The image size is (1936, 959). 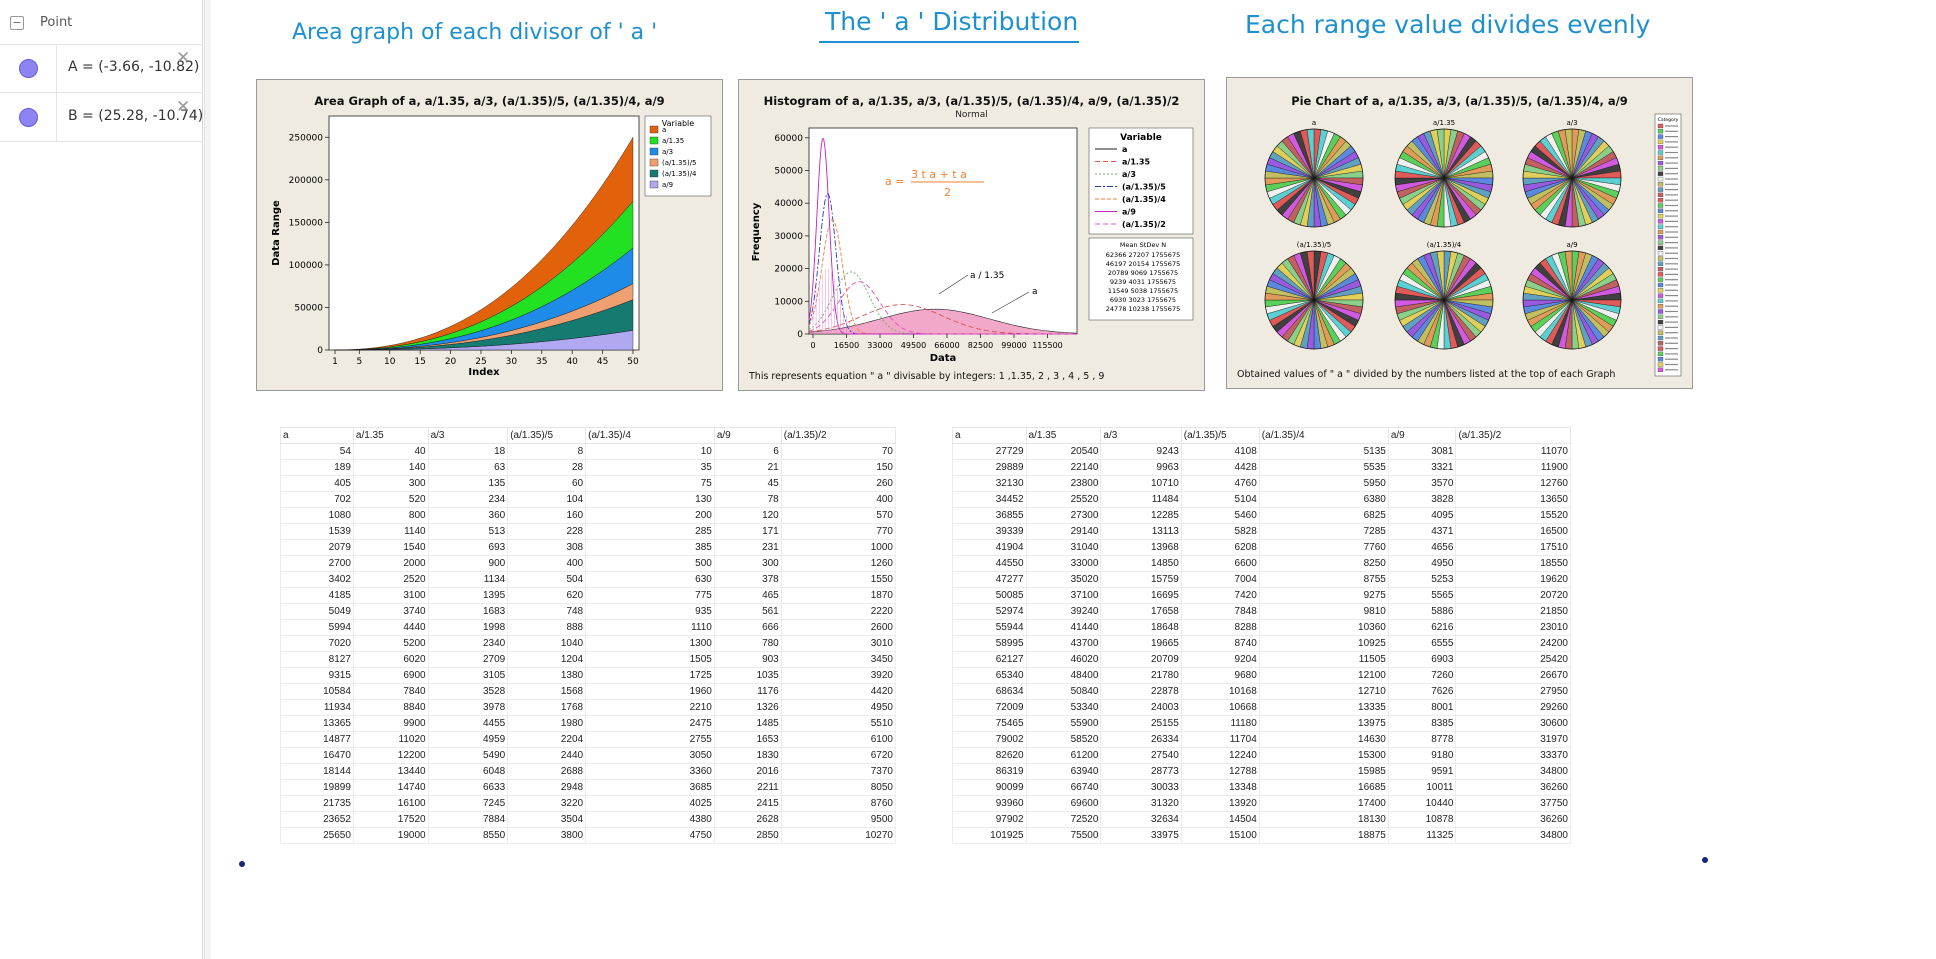 I want to click on table-row: 72009 53340 24003 10668 13335 8001 29260, so click(x=1261, y=707).